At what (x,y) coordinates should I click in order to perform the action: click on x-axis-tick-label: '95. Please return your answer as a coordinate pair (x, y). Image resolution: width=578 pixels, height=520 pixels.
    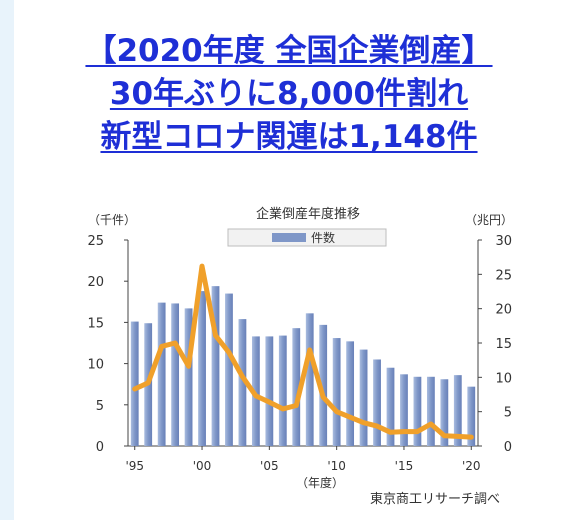
    Looking at the image, I should click on (134, 466).